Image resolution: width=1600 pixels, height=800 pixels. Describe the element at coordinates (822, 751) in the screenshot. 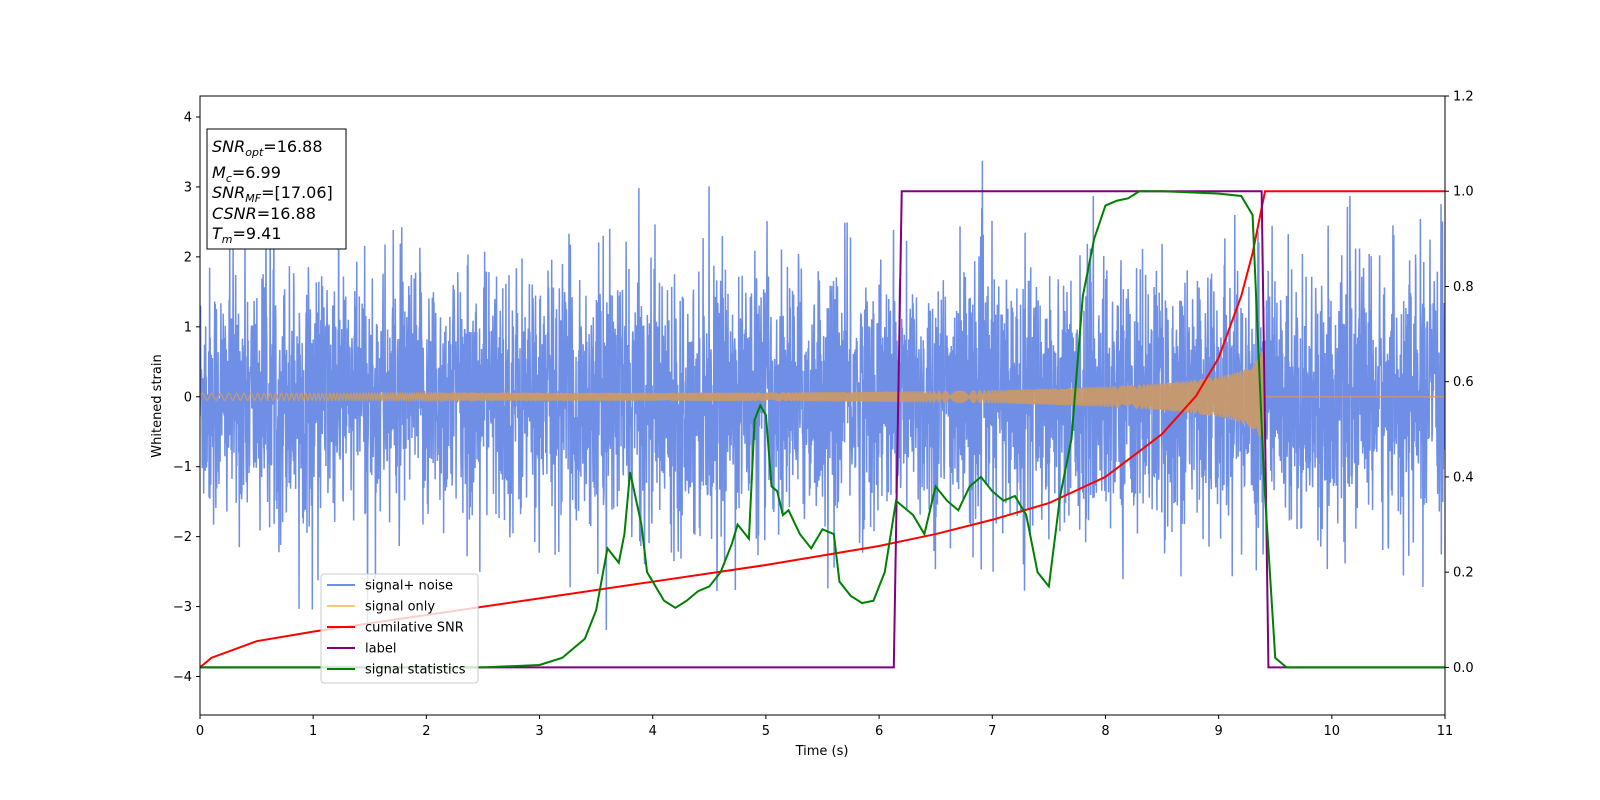

I see `x-axis-title: Time (s)` at that location.